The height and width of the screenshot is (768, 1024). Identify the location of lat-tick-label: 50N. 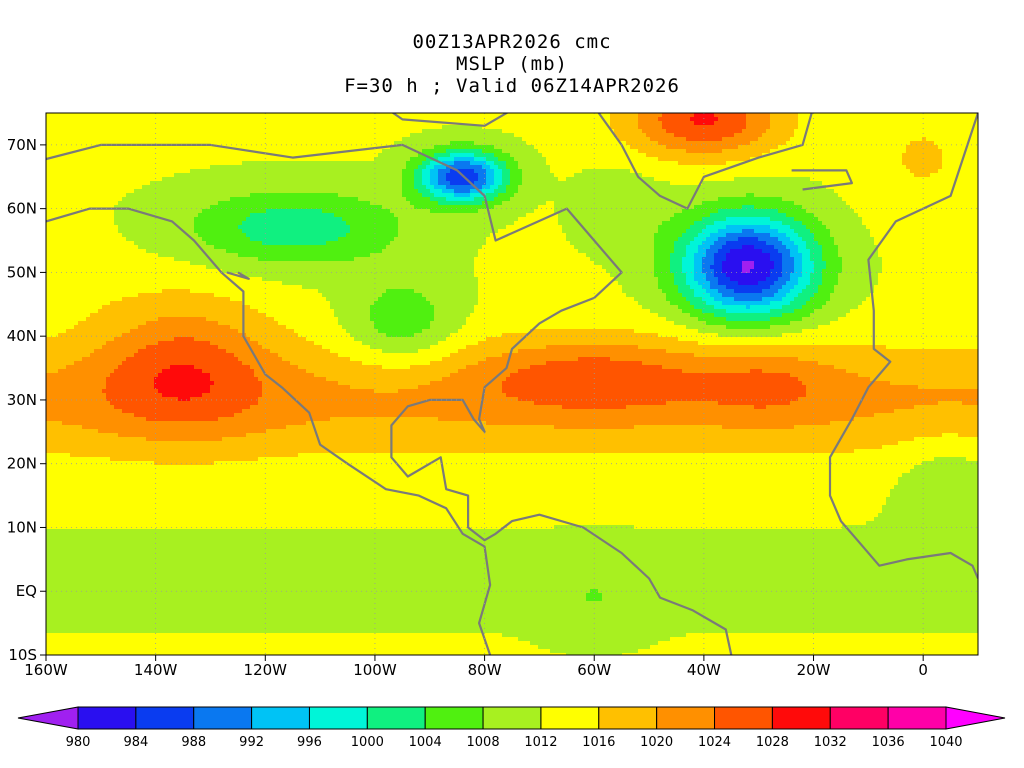
(22, 272).